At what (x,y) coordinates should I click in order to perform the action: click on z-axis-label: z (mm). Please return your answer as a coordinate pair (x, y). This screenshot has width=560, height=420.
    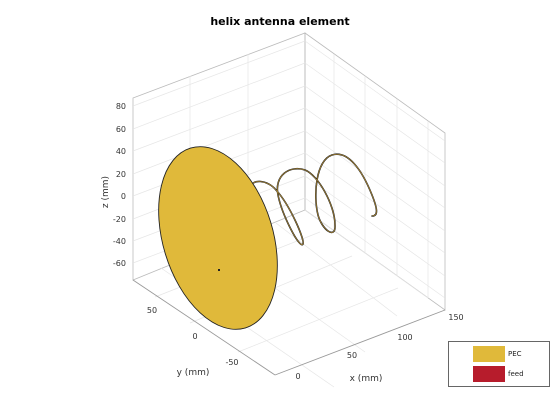
    Looking at the image, I should click on (106, 192).